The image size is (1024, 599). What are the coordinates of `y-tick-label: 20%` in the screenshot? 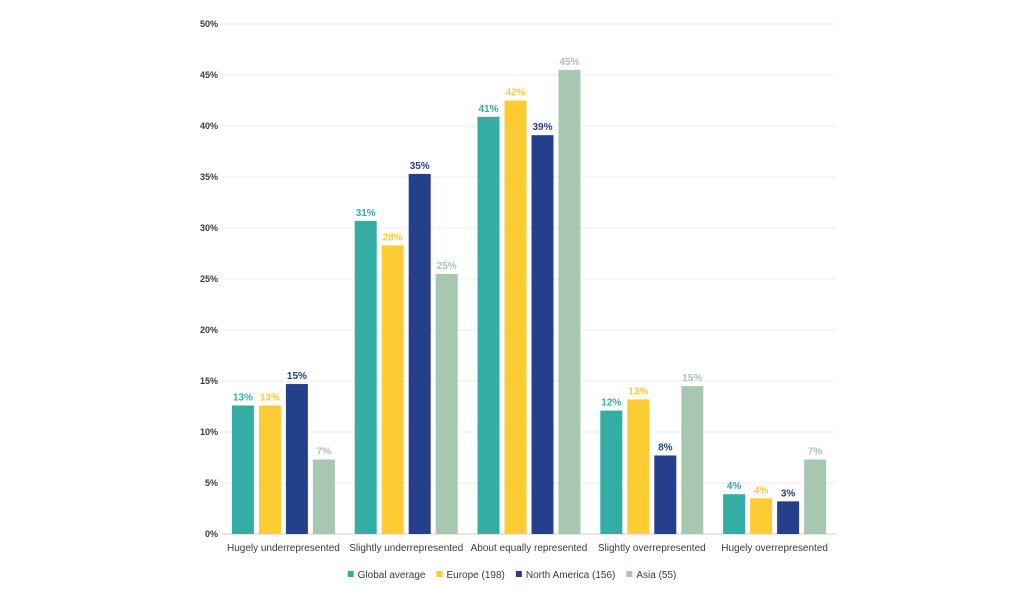 It's located at (209, 330).